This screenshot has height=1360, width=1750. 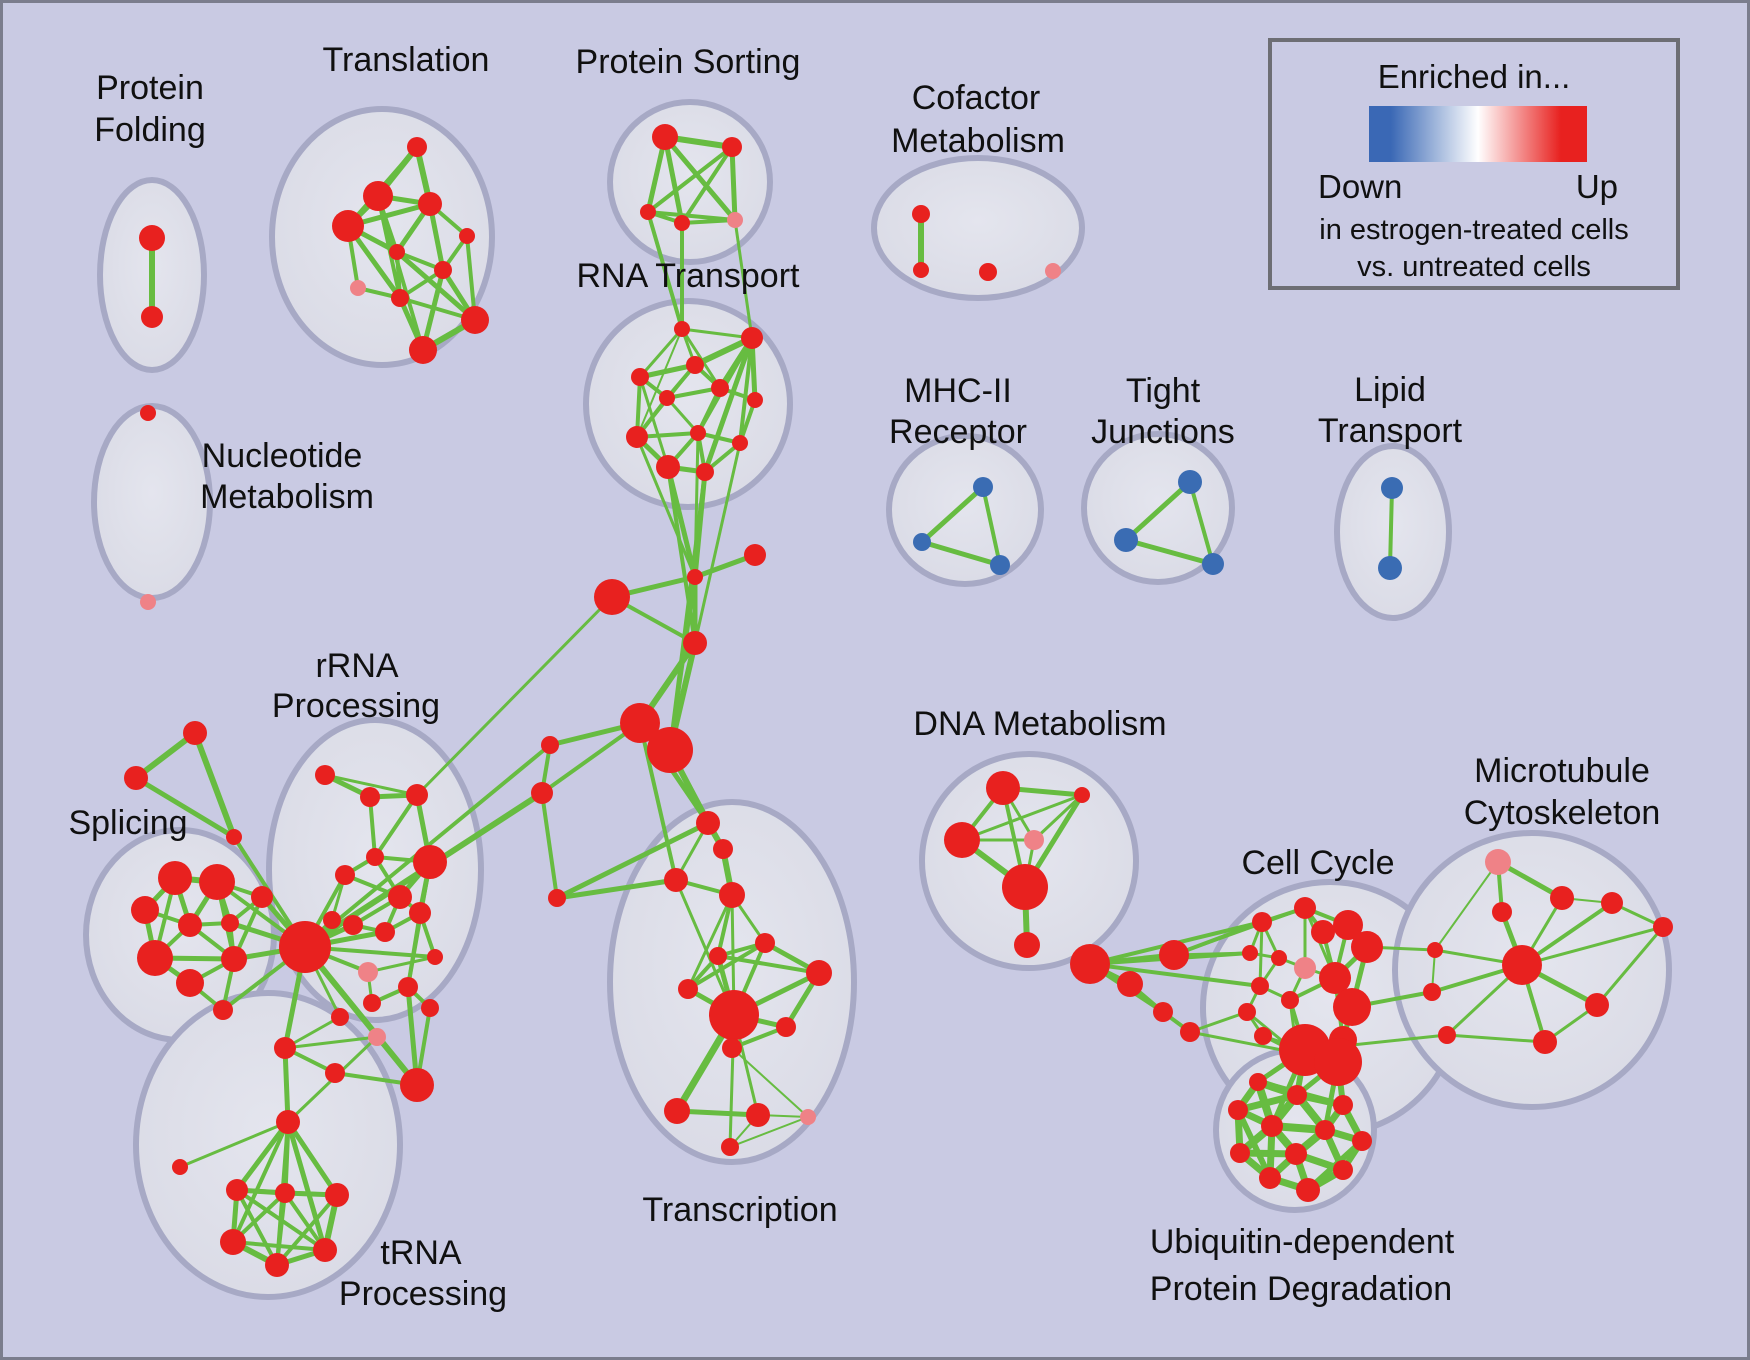 What do you see at coordinates (1213, 564) in the screenshot?
I see `network-node-tj3` at bounding box center [1213, 564].